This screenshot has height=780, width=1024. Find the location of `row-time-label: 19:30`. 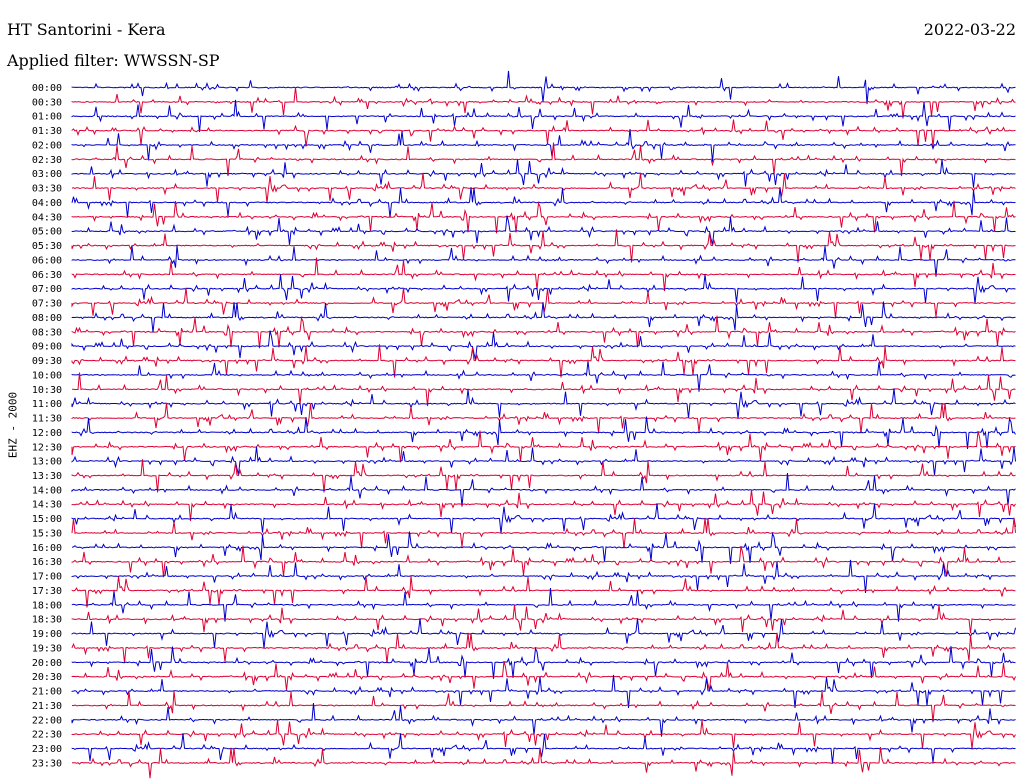

row-time-label: 19:30 is located at coordinates (47, 648).